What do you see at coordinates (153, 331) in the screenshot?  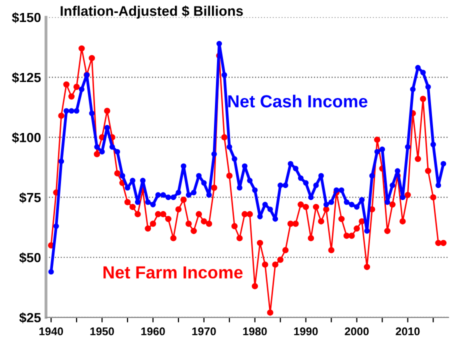 I see `x-tick-label: 1960` at bounding box center [153, 331].